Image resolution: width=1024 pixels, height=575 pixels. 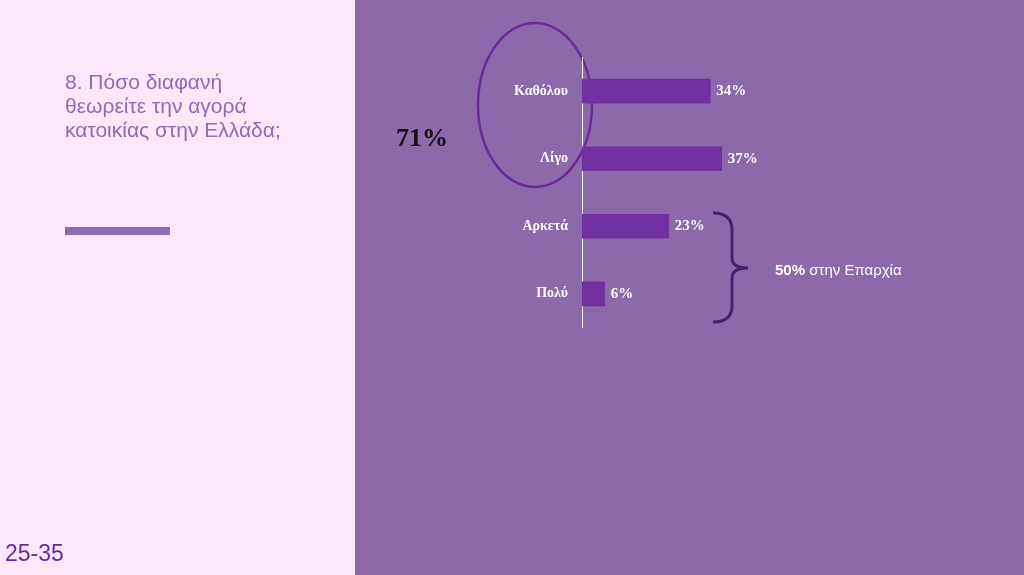 I want to click on y-tick-label: Αρκετά, so click(x=545, y=225).